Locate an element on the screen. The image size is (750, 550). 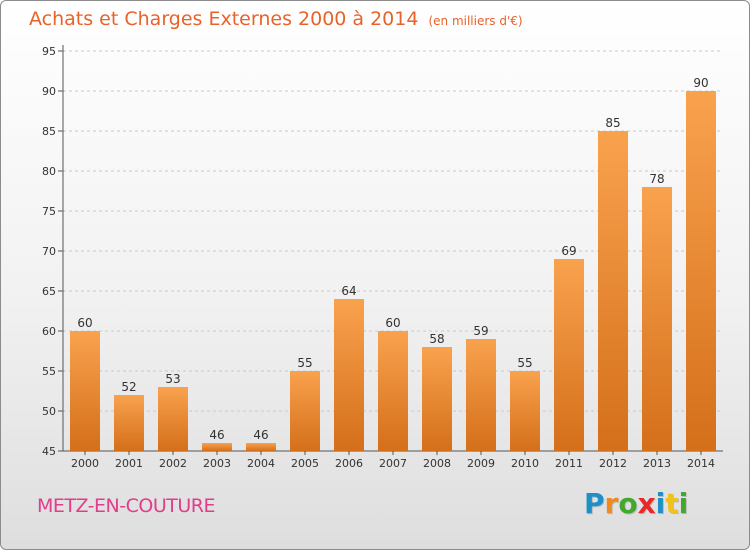
proxiti-logo: Proxiti is located at coordinates (636, 503).